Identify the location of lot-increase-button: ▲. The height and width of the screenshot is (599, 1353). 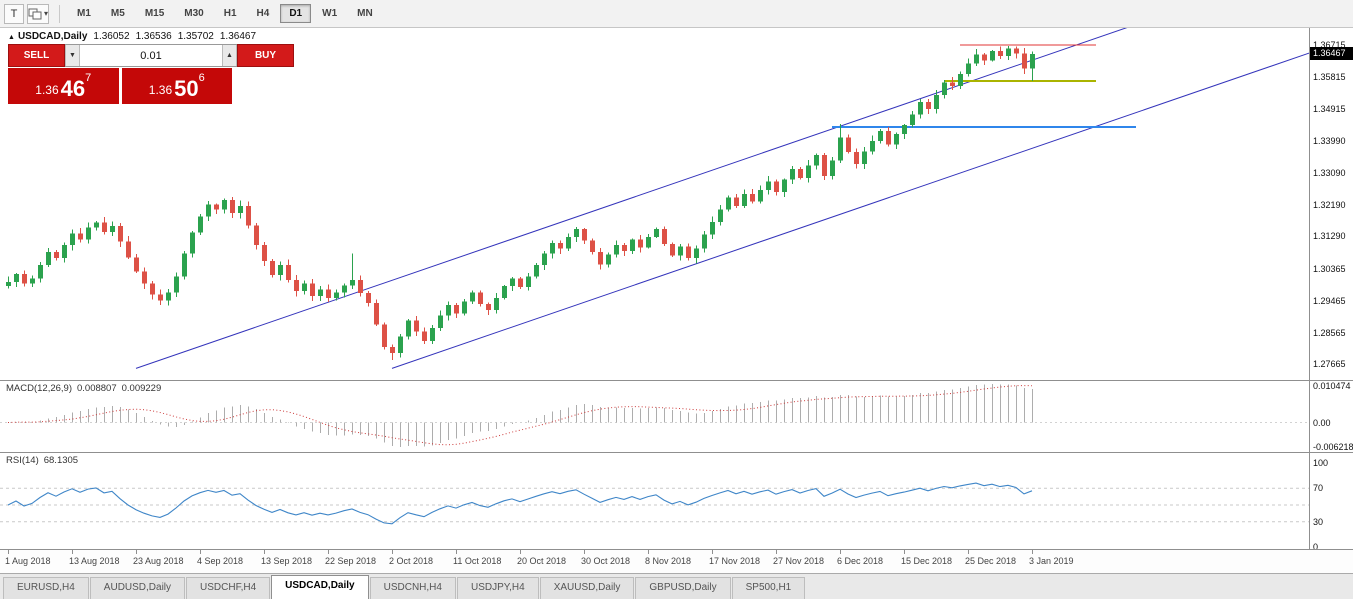
(229, 55).